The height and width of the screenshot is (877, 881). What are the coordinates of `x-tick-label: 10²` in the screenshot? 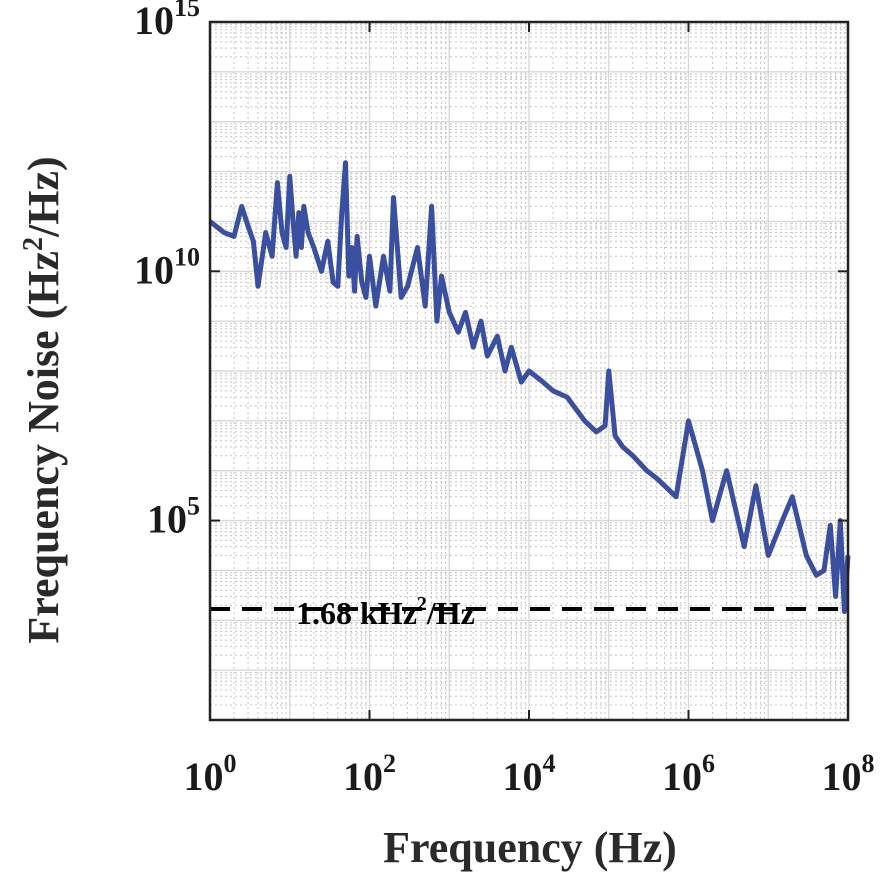 It's located at (369, 774).